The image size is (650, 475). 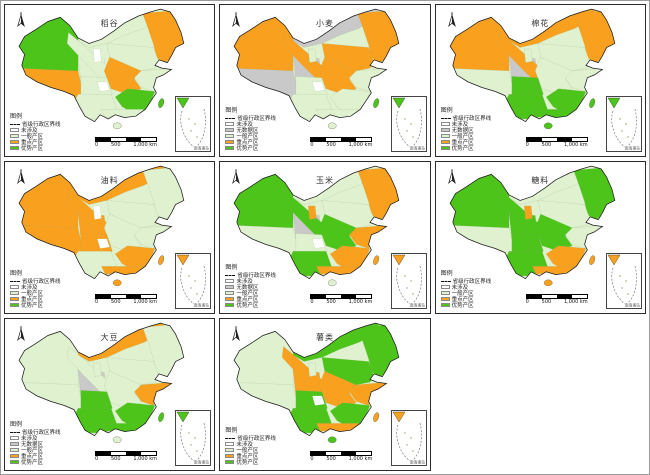 What do you see at coordinates (109, 180) in the screenshot?
I see `panel-title: 油料` at bounding box center [109, 180].